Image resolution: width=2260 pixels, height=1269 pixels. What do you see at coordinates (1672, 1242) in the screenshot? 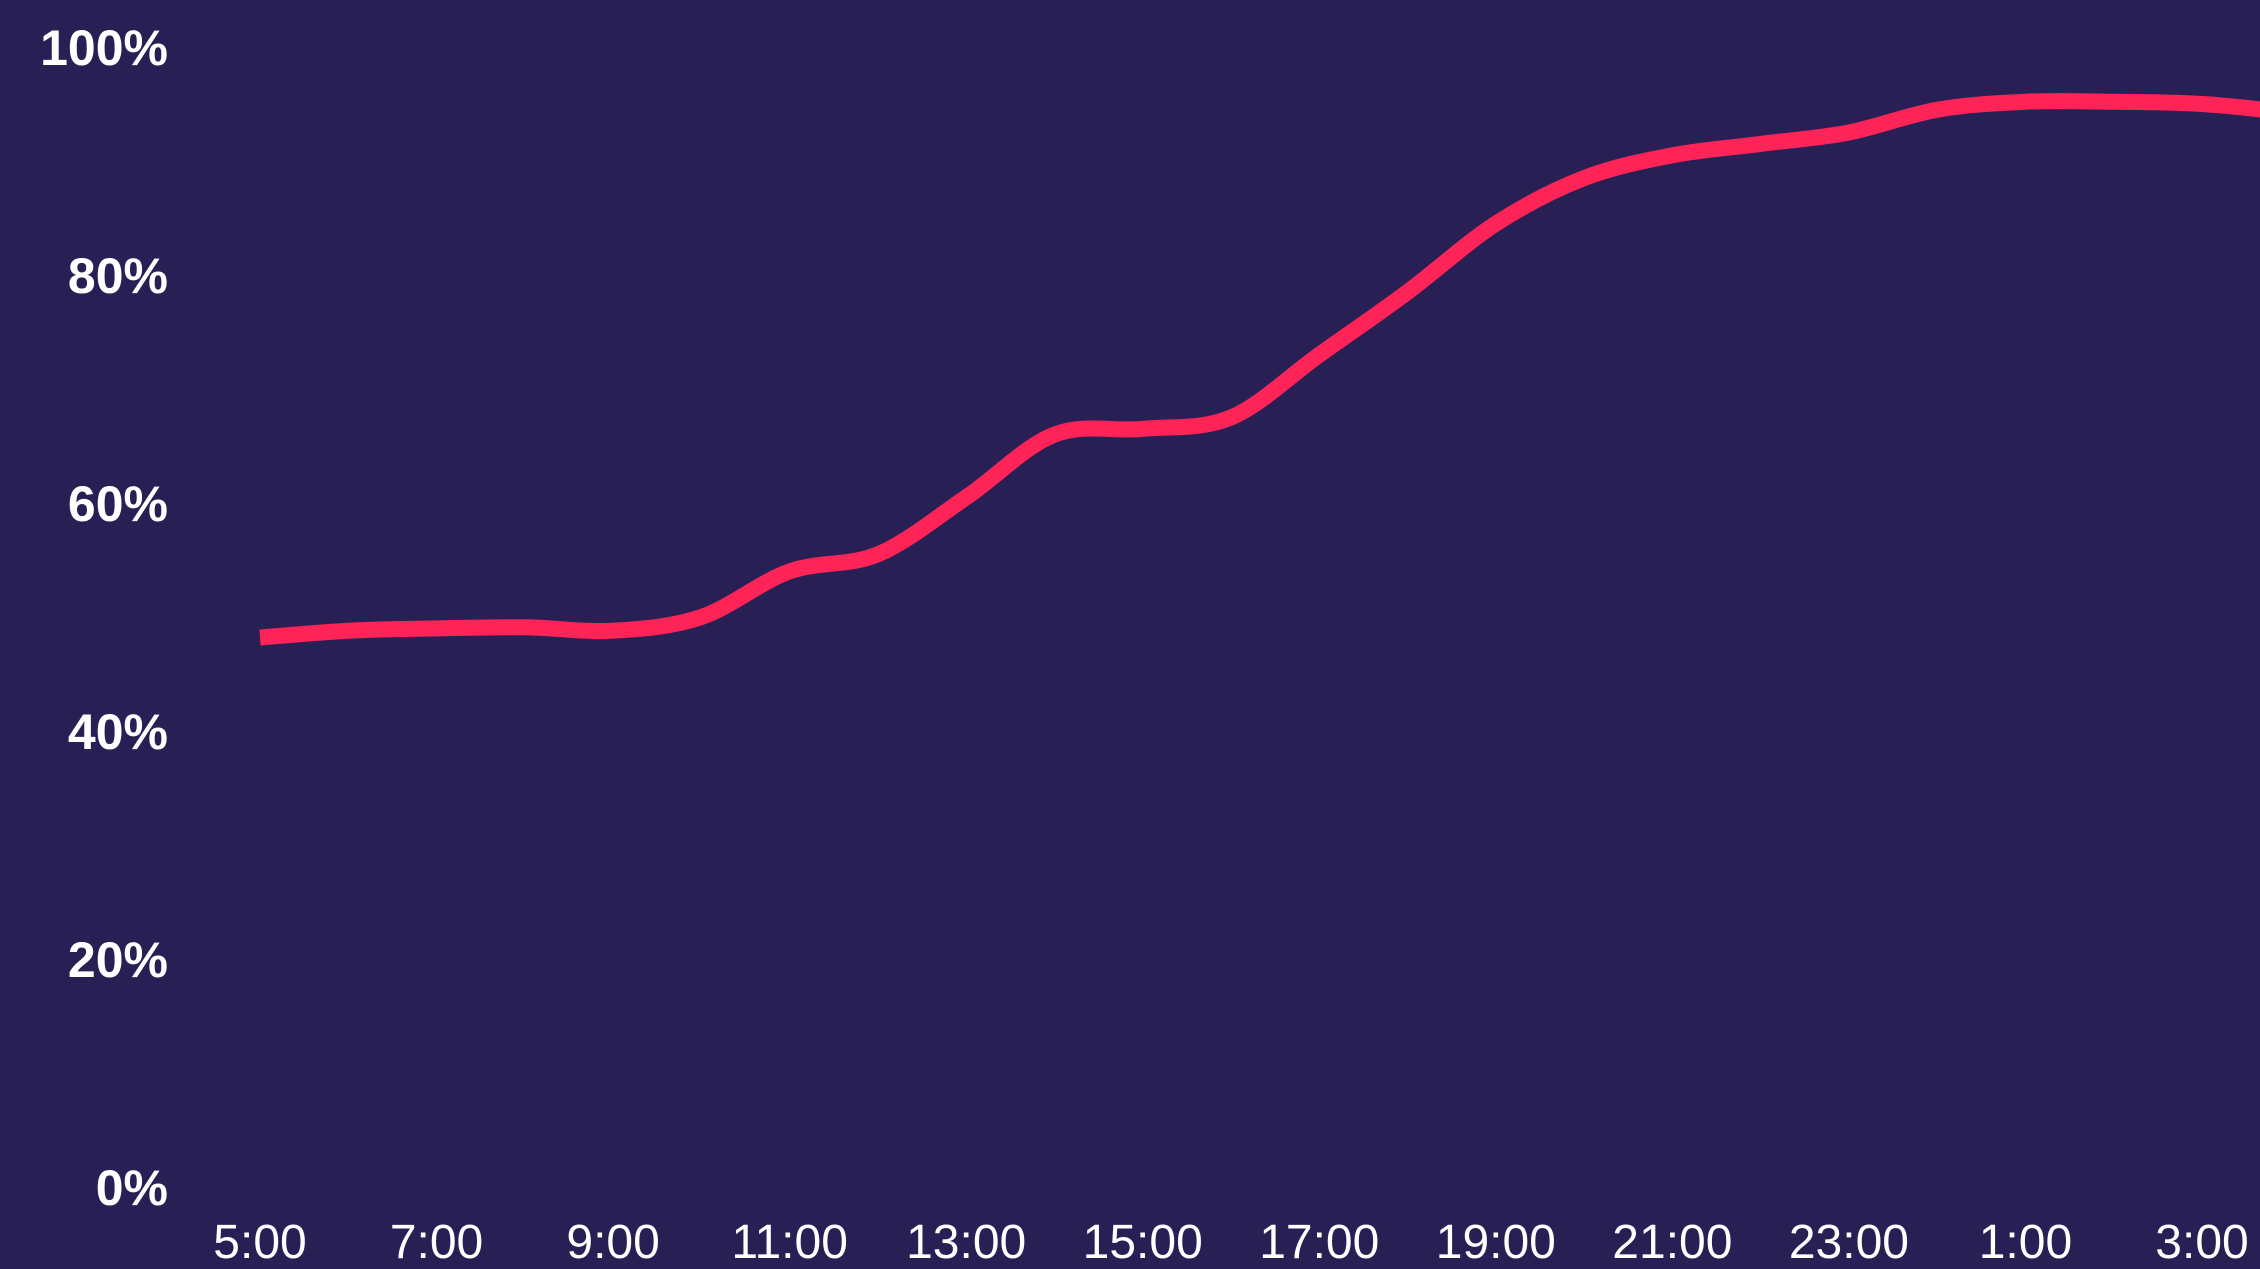
I see `x-tick-label: 21:00` at bounding box center [1672, 1242].